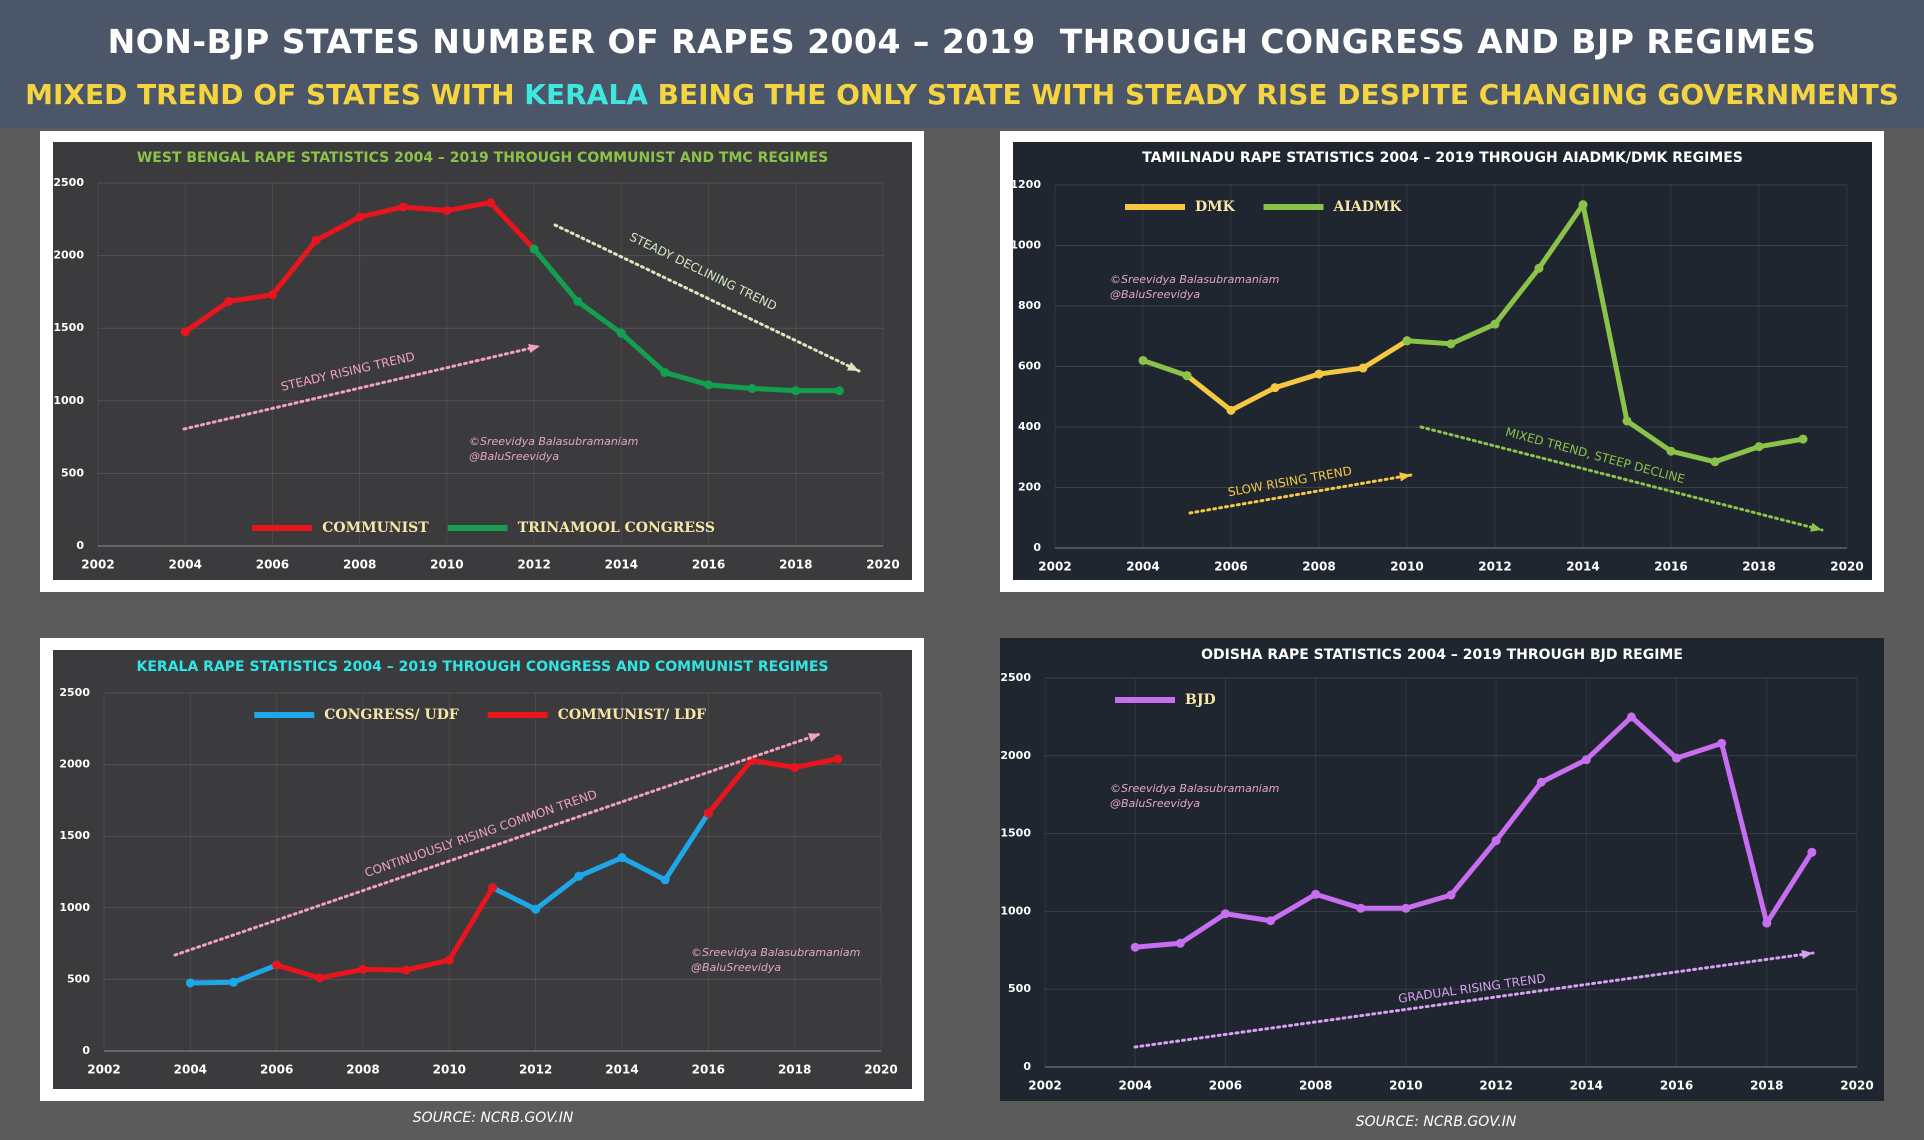 The image size is (1924, 1140). What do you see at coordinates (1436, 1122) in the screenshot?
I see `source: SOURCE: NCRB.GOV.IN` at bounding box center [1436, 1122].